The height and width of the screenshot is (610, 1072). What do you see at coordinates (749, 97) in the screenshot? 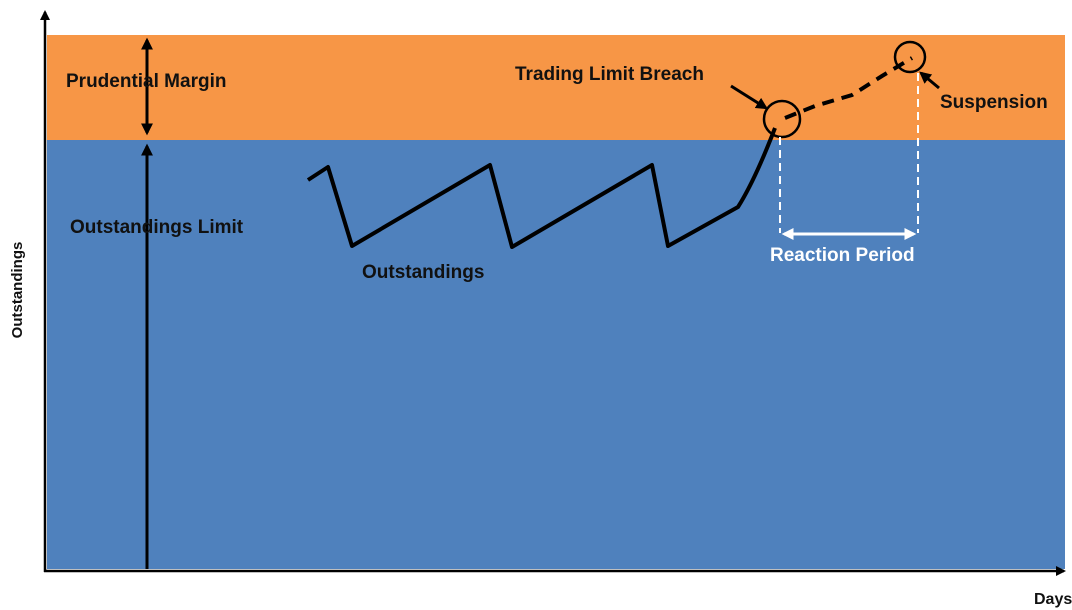
I see `breach-pointer` at bounding box center [749, 97].